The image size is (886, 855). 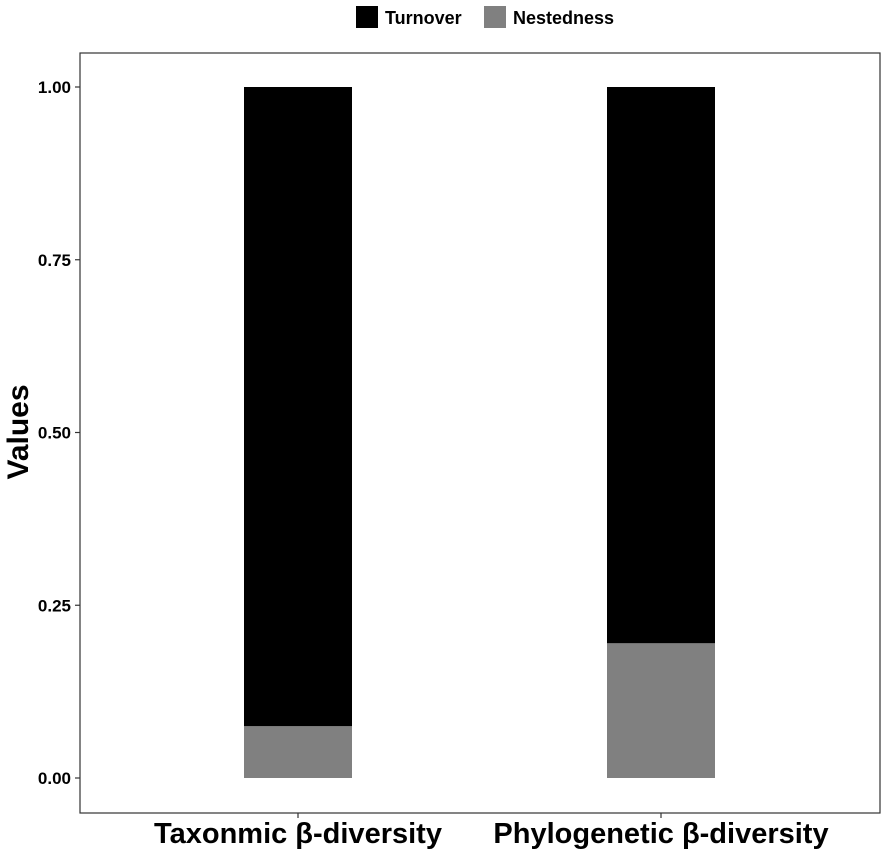 What do you see at coordinates (18, 431) in the screenshot?
I see `y-axis-label: Values` at bounding box center [18, 431].